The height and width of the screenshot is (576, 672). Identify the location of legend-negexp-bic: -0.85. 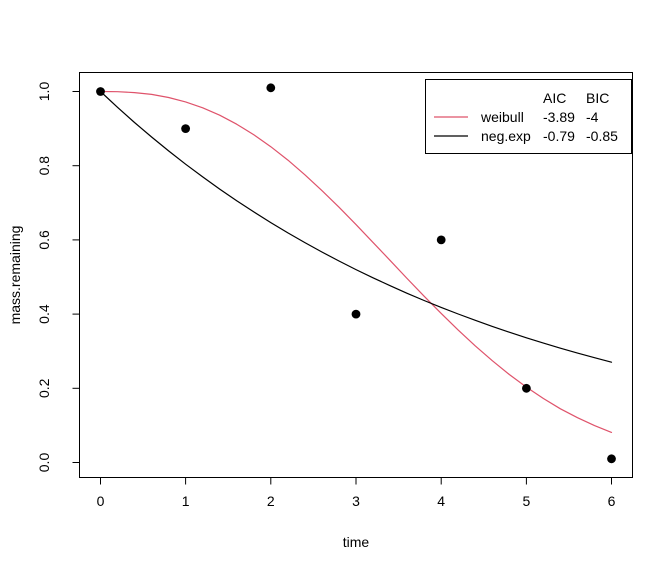
(602, 136).